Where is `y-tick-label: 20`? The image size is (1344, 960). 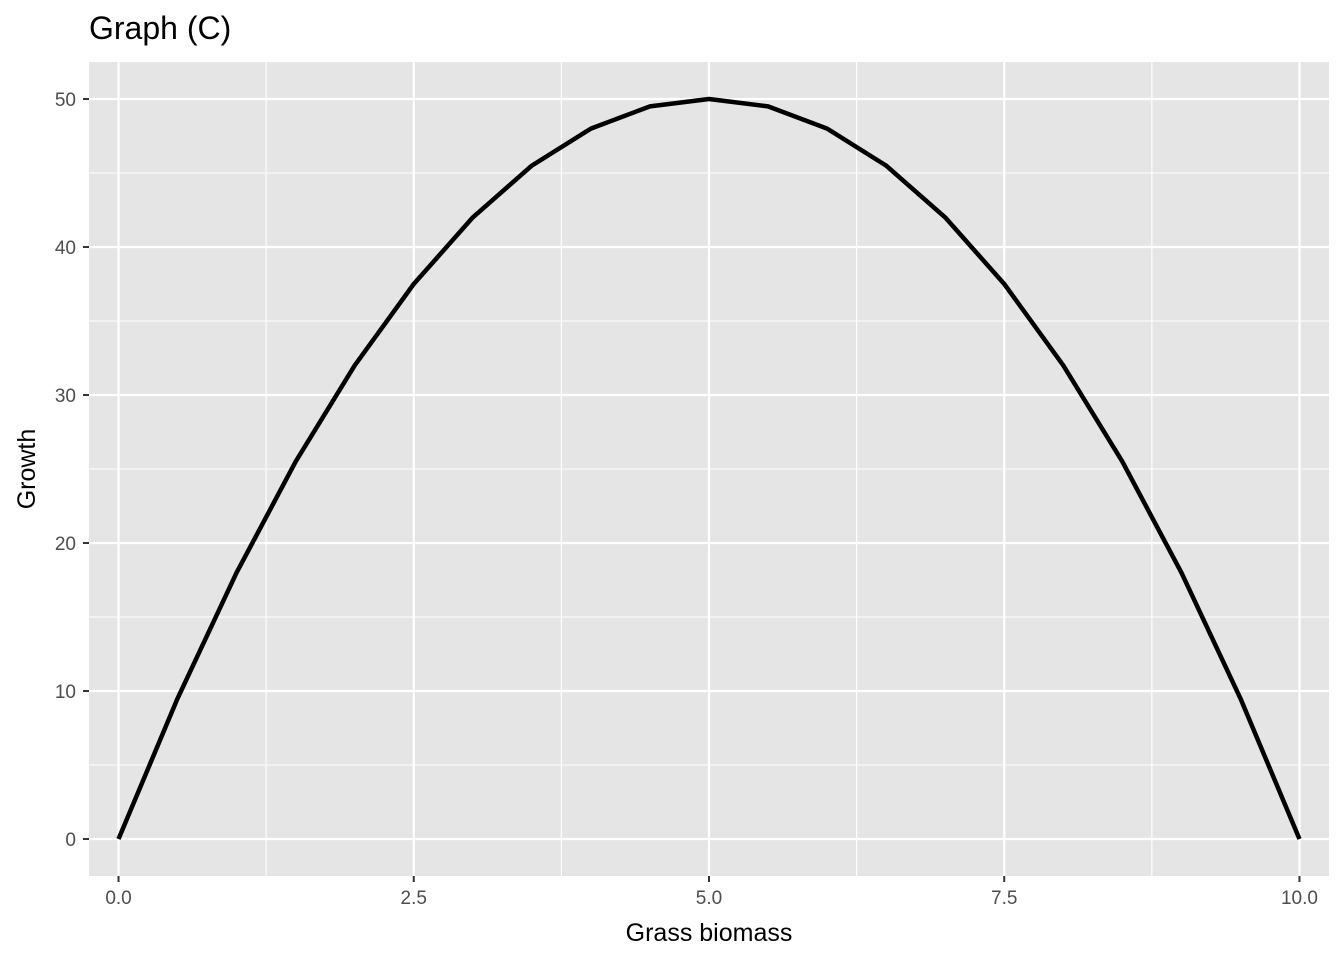
y-tick-label: 20 is located at coordinates (65, 544).